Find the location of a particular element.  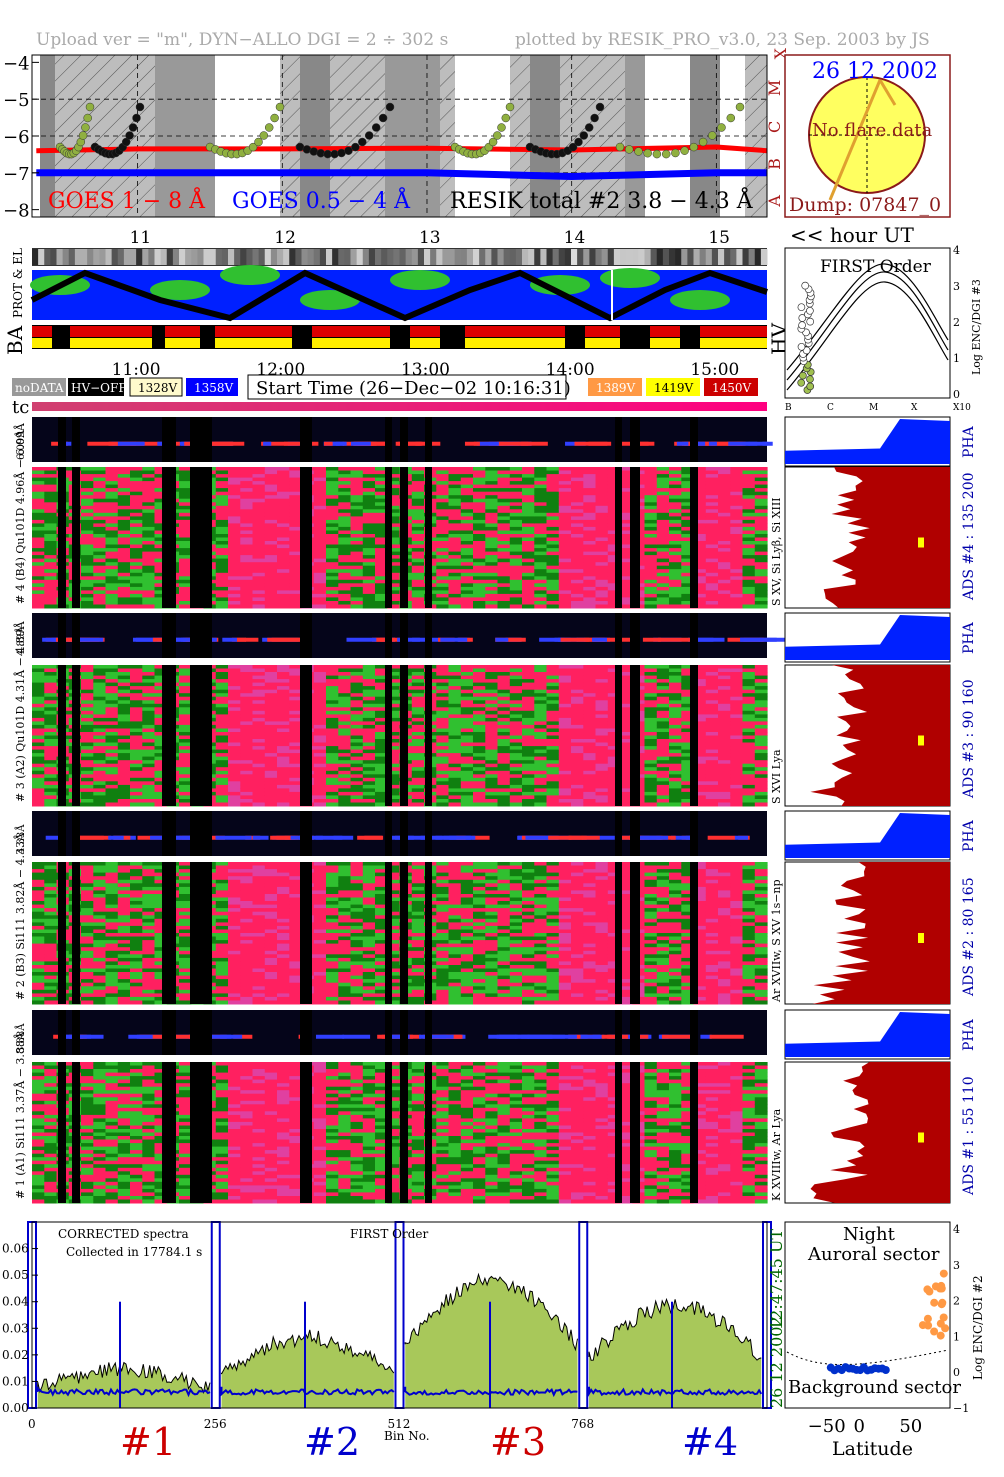

ba-label: BA is located at coordinates (15, 340).